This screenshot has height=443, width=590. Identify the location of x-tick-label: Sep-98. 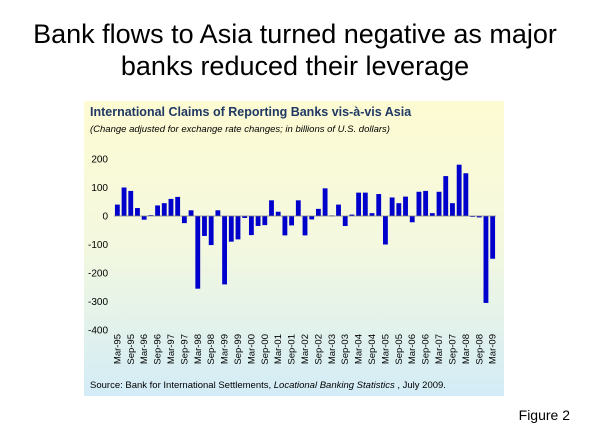
(211, 349).